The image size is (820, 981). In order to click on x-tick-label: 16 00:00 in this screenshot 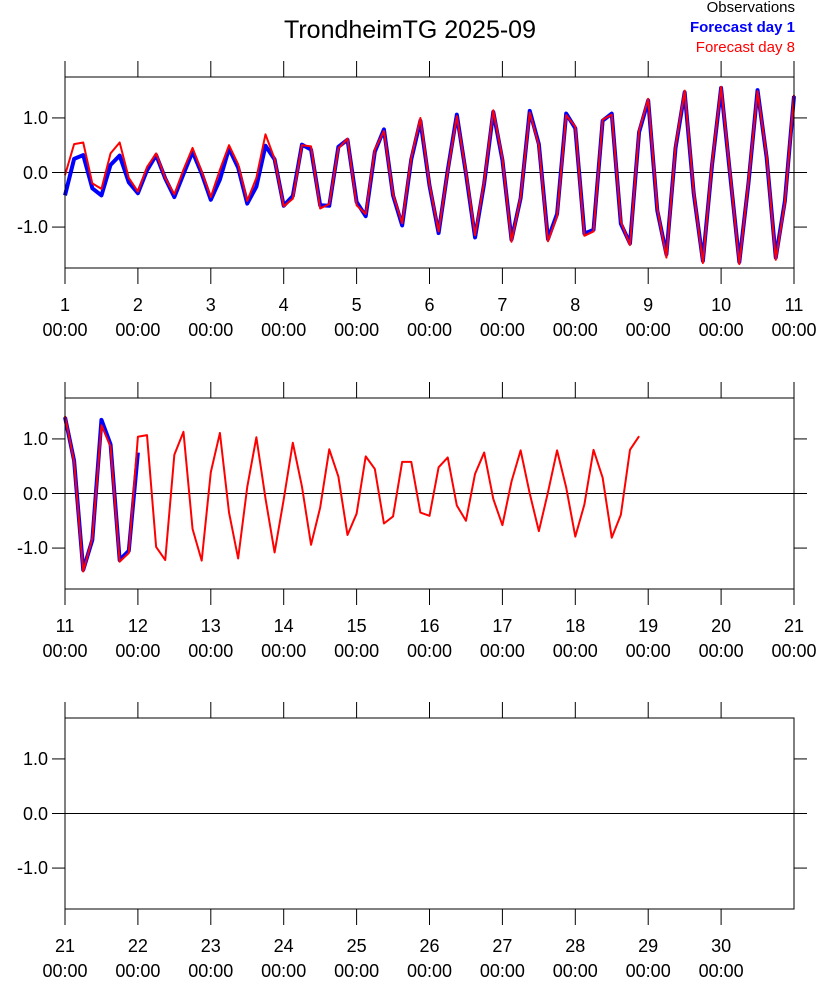, I will do `click(429, 638)`.